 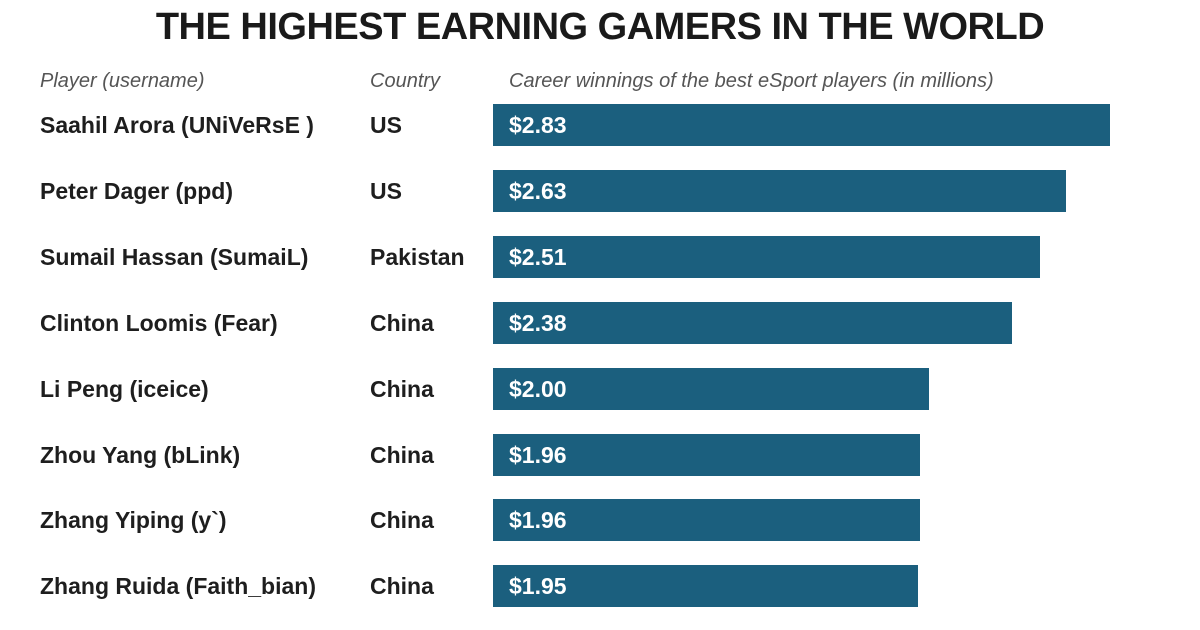 What do you see at coordinates (177, 125) in the screenshot?
I see `player-name: Saahil Arora (UNiVeRsE )` at bounding box center [177, 125].